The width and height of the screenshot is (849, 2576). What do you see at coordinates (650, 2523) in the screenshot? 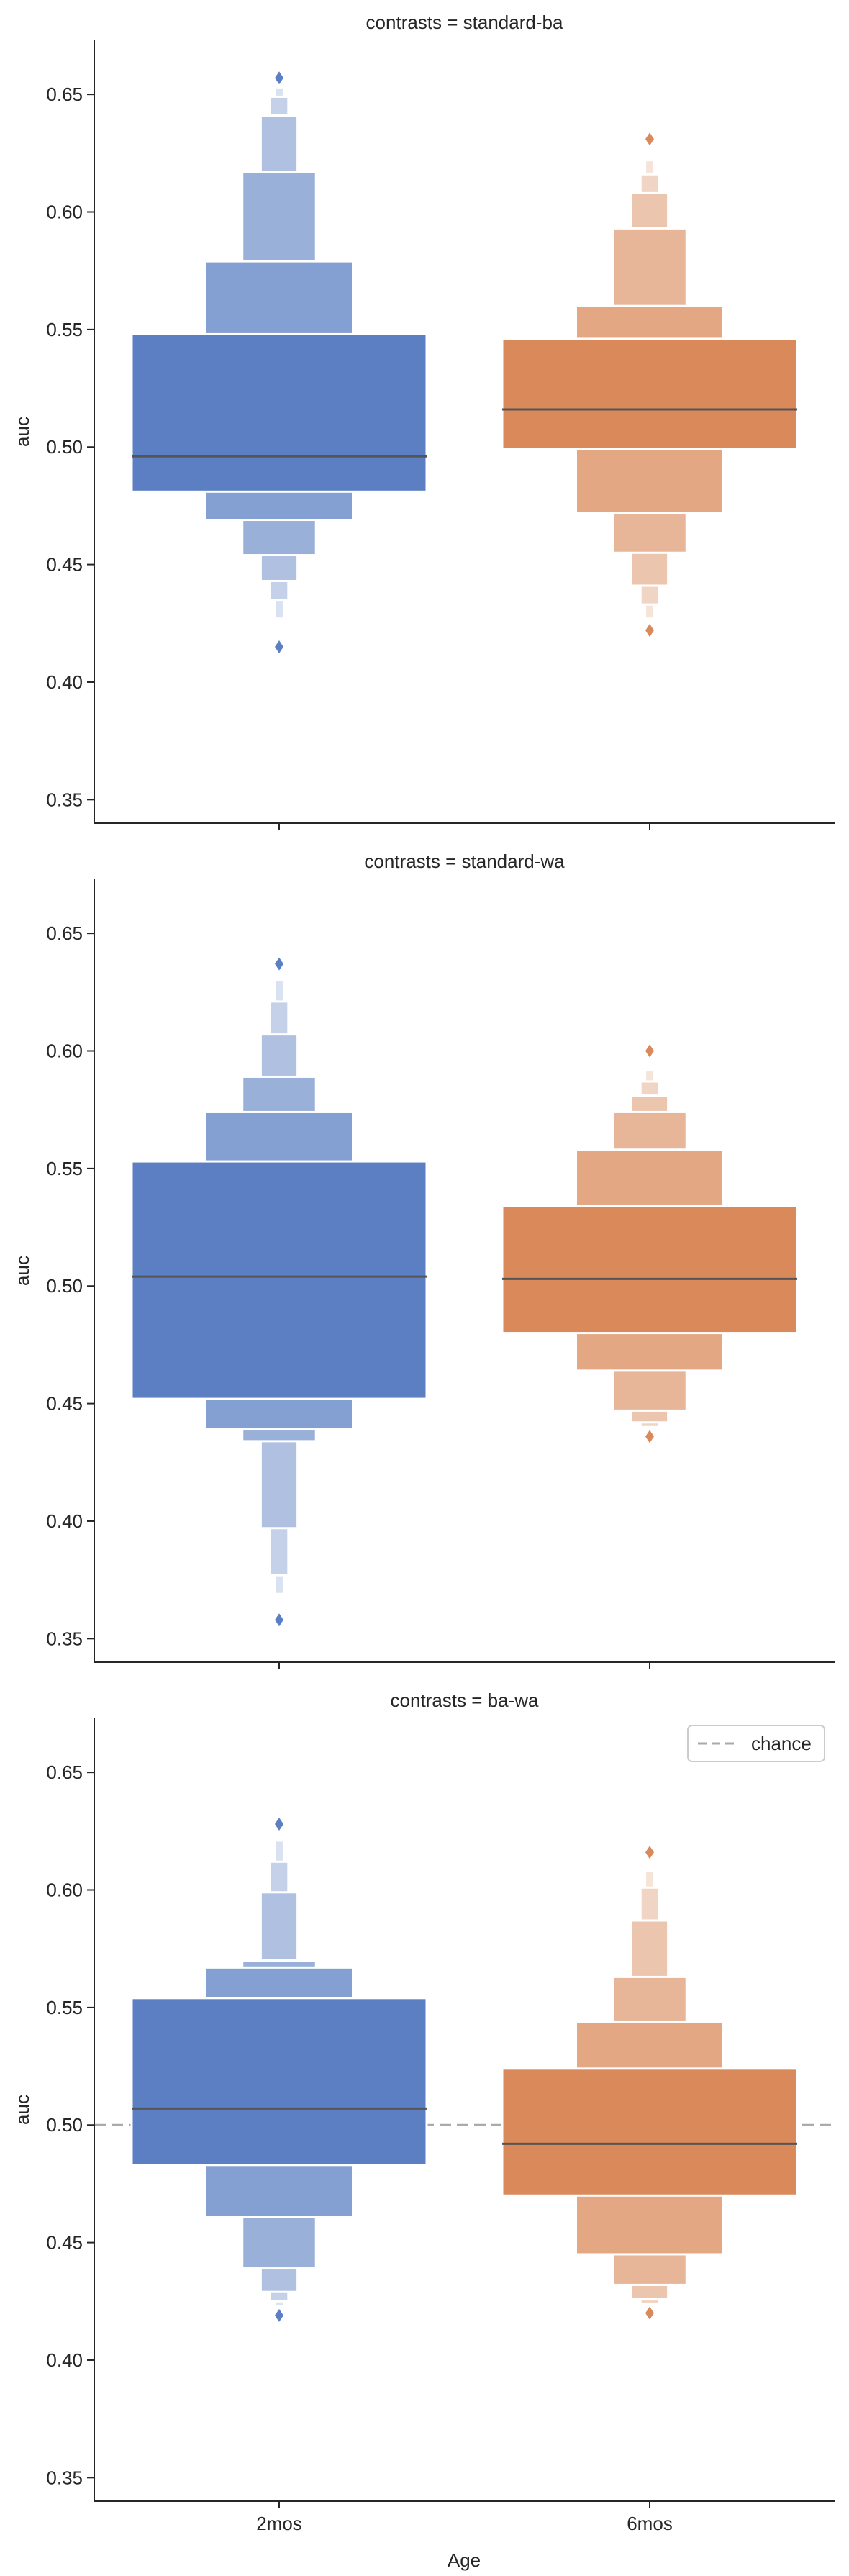
I see `x-tick-label: 6mos` at bounding box center [650, 2523].